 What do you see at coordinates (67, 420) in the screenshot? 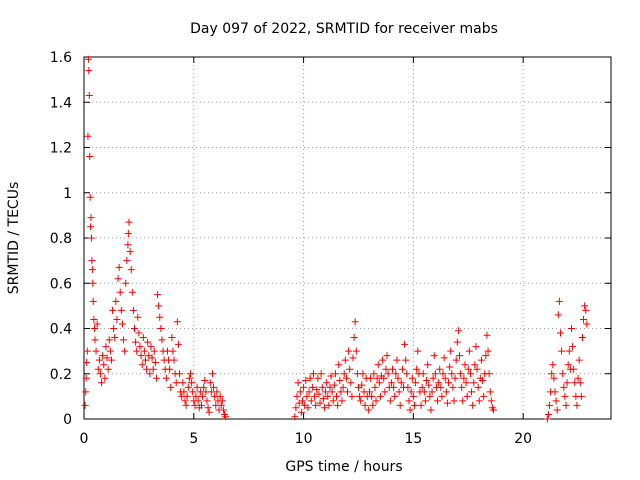
I see `y-tick-label: 0` at bounding box center [67, 420].